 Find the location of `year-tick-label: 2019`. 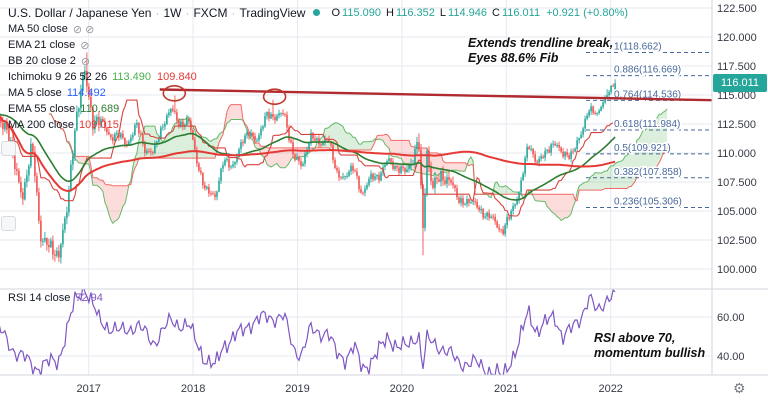

year-tick-label: 2019 is located at coordinates (297, 389).